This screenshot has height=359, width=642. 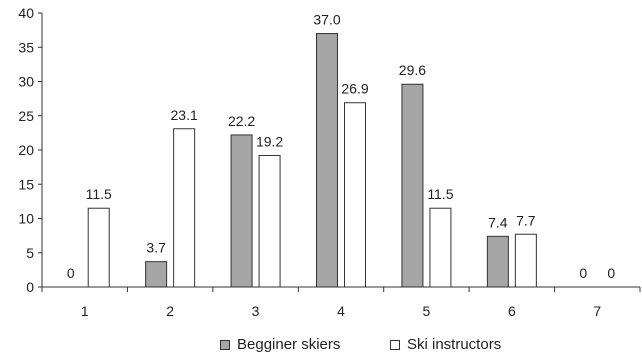 I want to click on x-tick-label: 7, so click(x=597, y=311).